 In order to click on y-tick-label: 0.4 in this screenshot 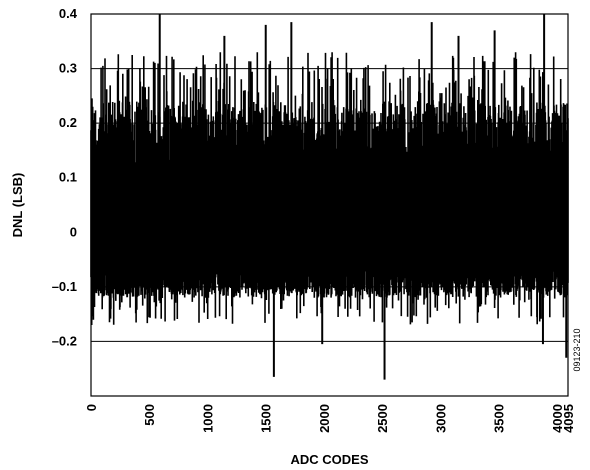, I will do `click(68, 13)`.